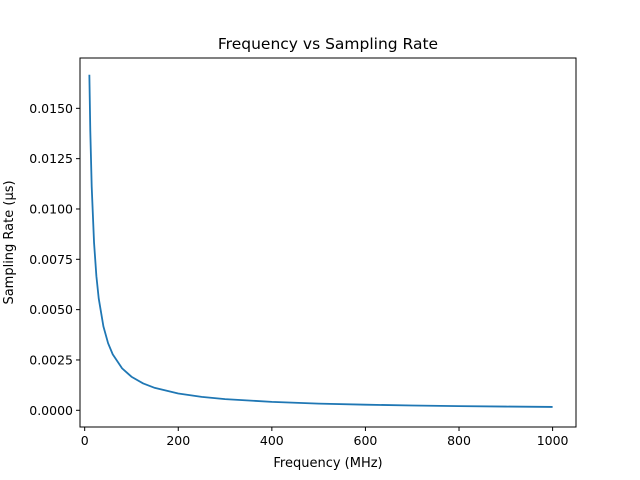  I want to click on x-axis-label: Frequency (MHz), so click(327, 463).